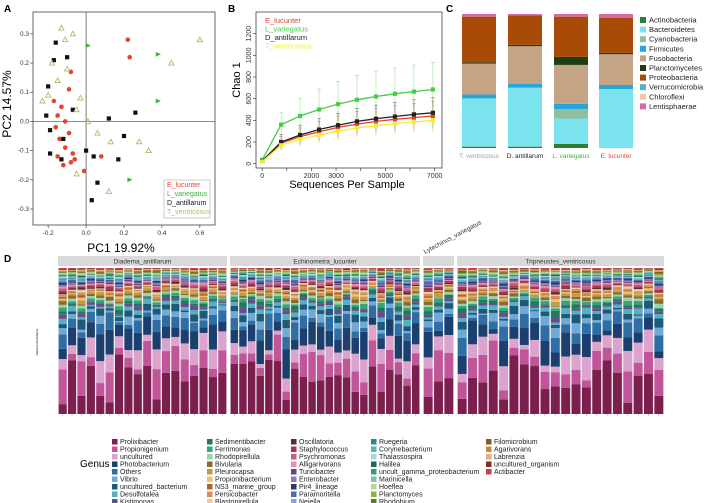 The width and height of the screenshot is (713, 503). I want to click on phylum-segment-proteobacteria, so click(616, 35).